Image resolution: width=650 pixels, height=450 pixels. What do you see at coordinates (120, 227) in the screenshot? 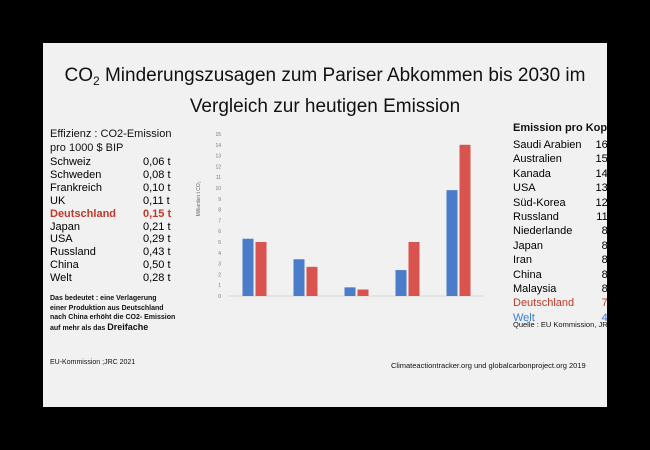
I see `efficiency-row: Japan 0,21 t` at bounding box center [120, 227].